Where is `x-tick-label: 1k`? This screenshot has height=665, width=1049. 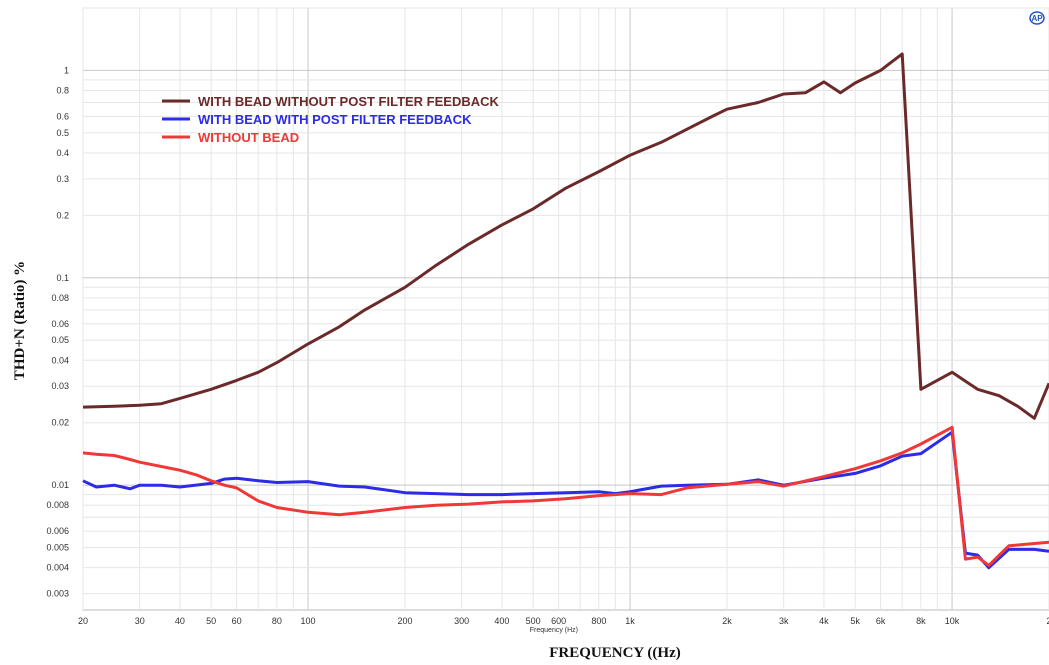 x-tick-label: 1k is located at coordinates (630, 621).